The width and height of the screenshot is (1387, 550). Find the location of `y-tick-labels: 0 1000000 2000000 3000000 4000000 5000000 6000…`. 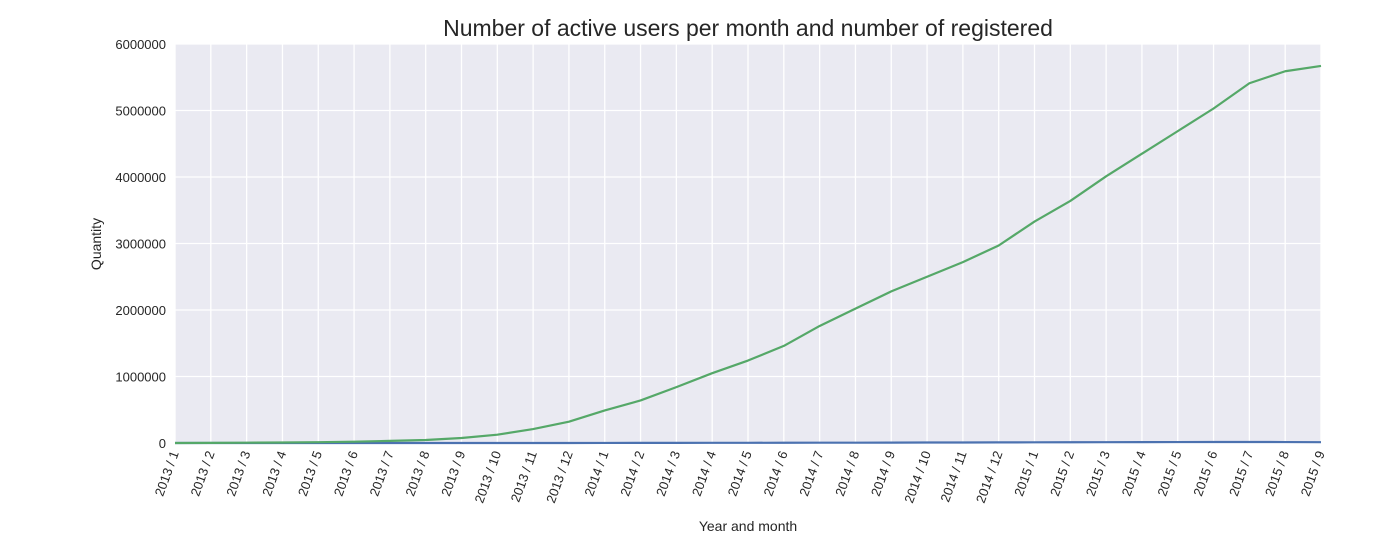

y-tick-labels: 0 1000000 2000000 3000000 4000000 5000000 6000… is located at coordinates (140, 244).